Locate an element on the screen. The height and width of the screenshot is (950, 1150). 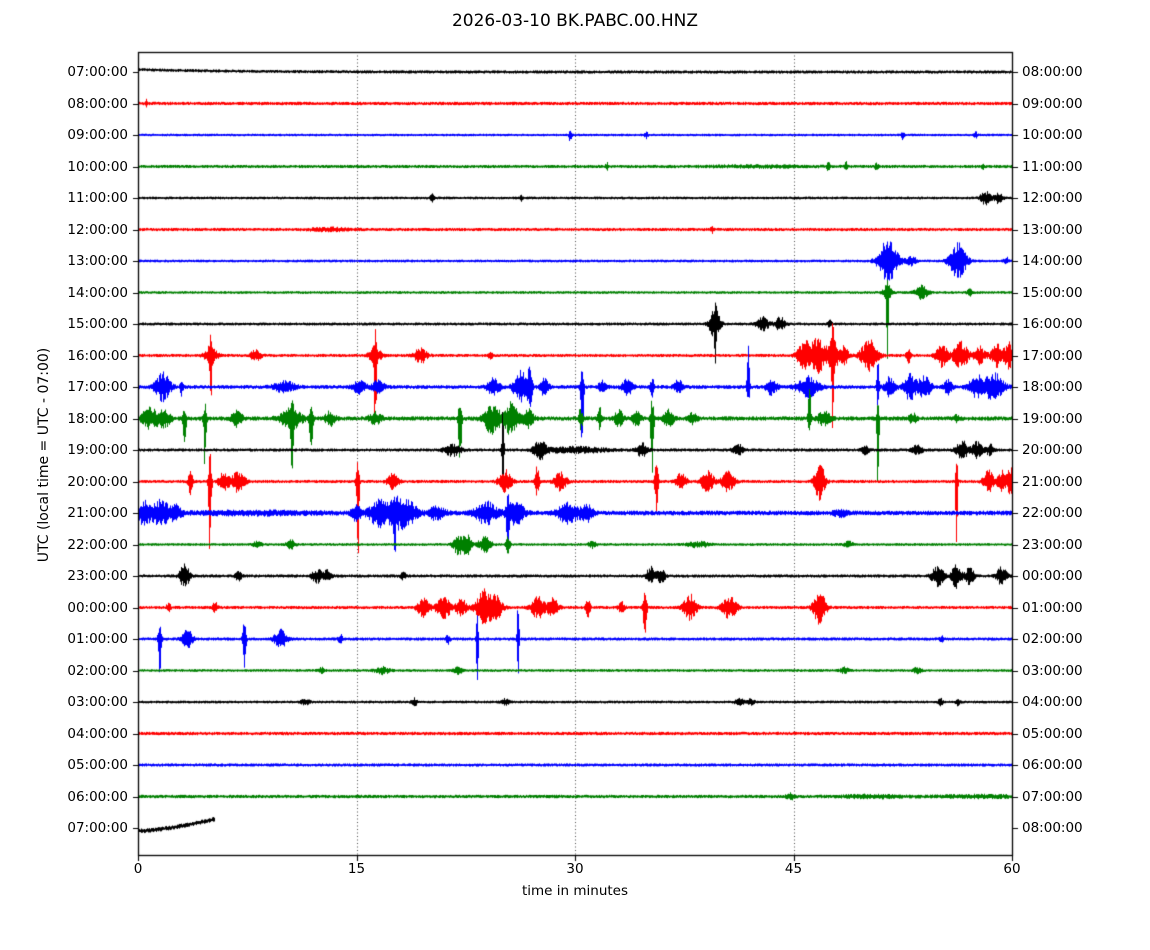
utc-time-label-left-9: 16:00:00 is located at coordinates (97, 355).